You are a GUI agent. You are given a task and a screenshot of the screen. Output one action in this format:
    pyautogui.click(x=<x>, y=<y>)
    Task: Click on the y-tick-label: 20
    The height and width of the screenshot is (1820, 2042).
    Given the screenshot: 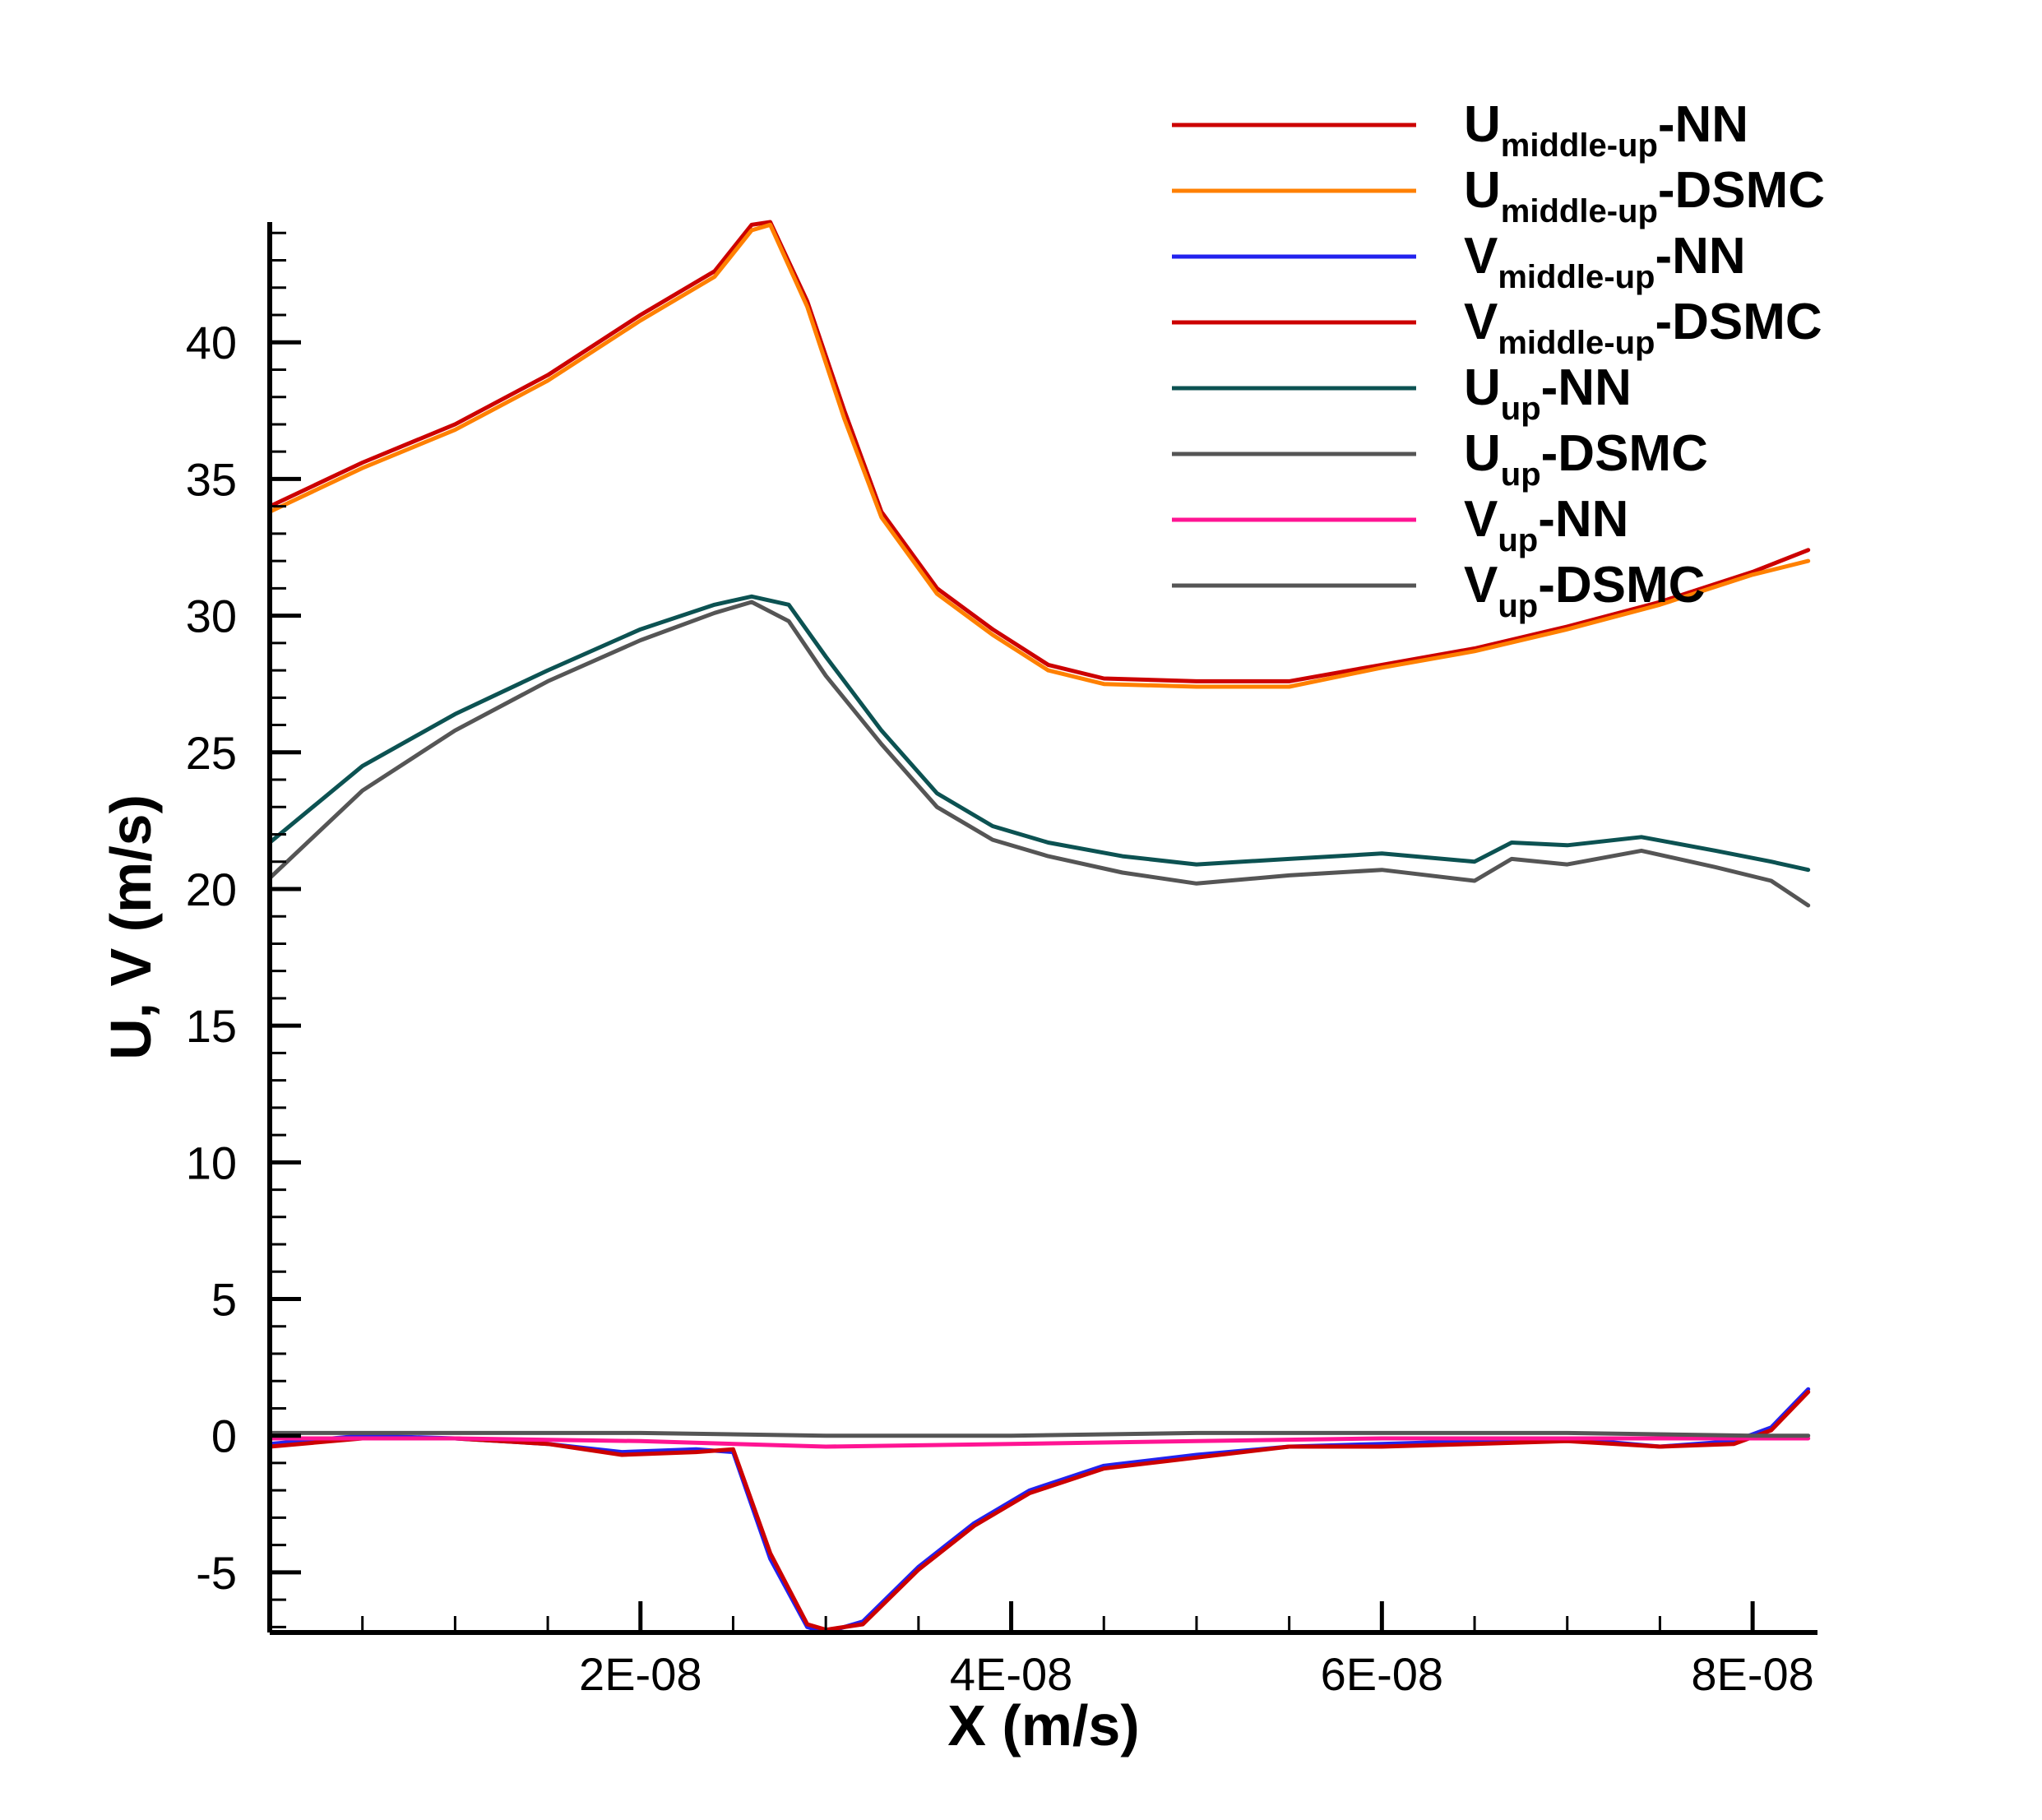 What is the action you would take?
    pyautogui.click(x=211, y=889)
    